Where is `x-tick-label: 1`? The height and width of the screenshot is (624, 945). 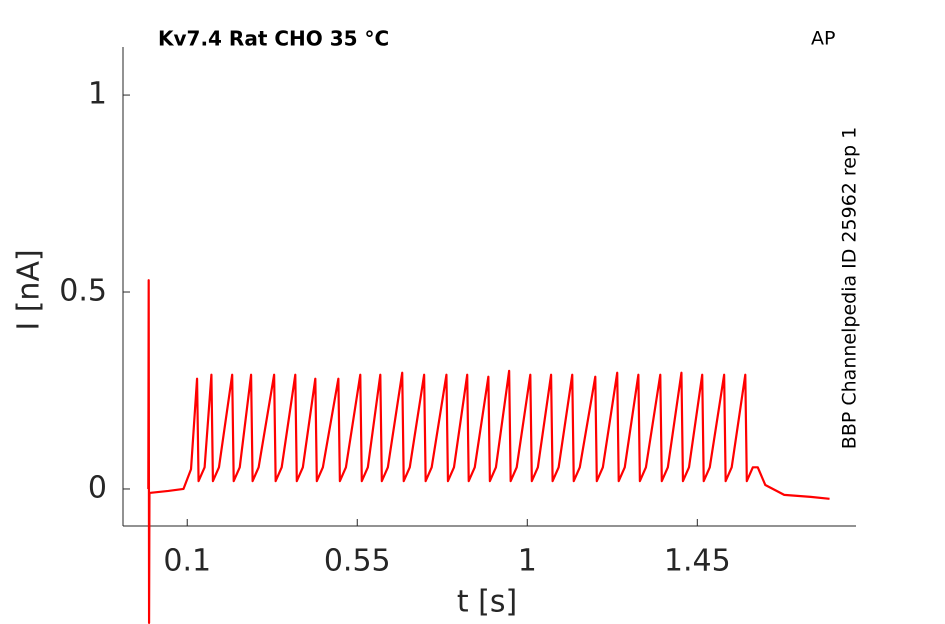 x-tick-label: 1 is located at coordinates (527, 561).